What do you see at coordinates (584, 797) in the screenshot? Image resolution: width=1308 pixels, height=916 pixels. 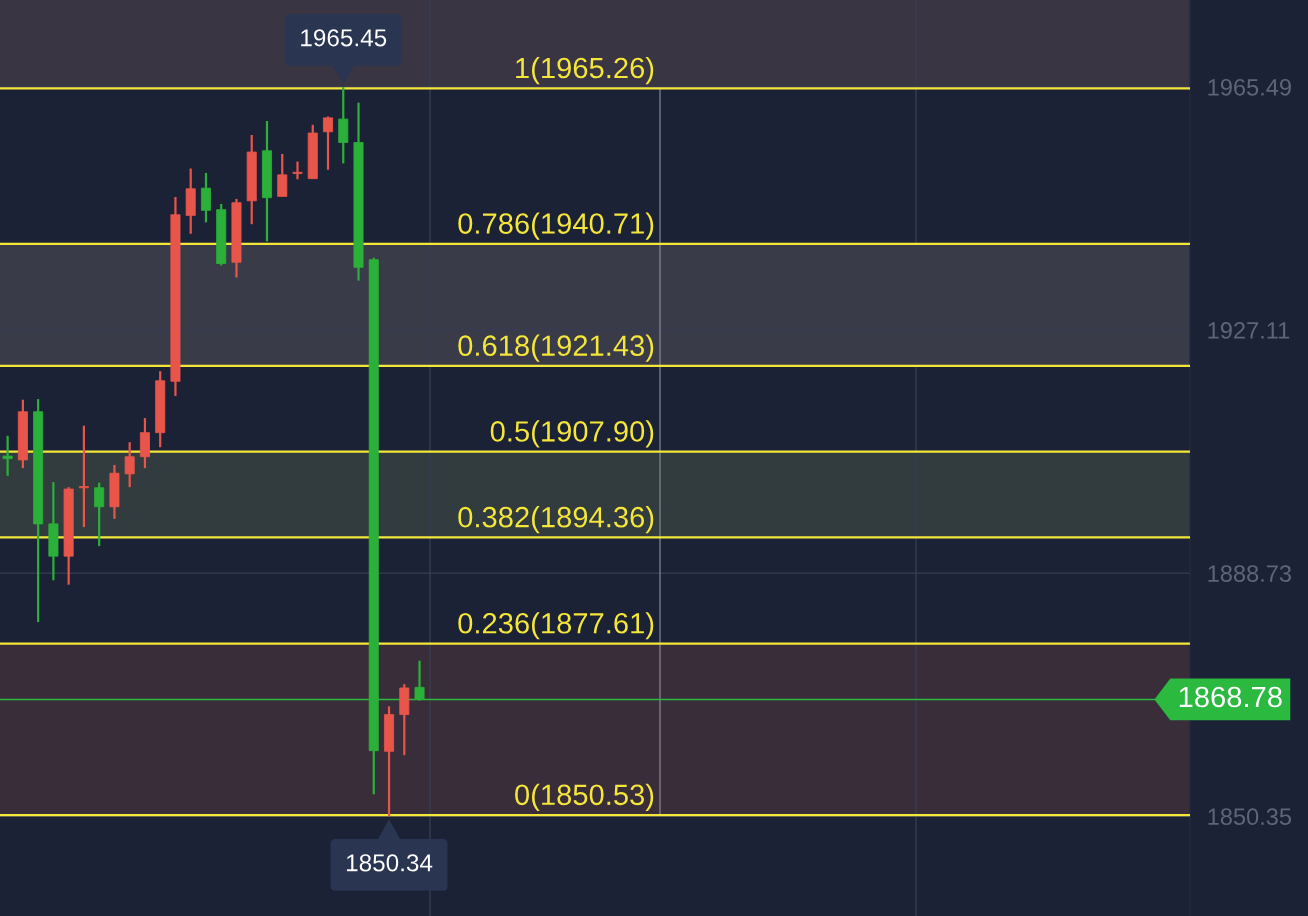 I see `ref-line-label: 0(1850.53)` at bounding box center [584, 797].